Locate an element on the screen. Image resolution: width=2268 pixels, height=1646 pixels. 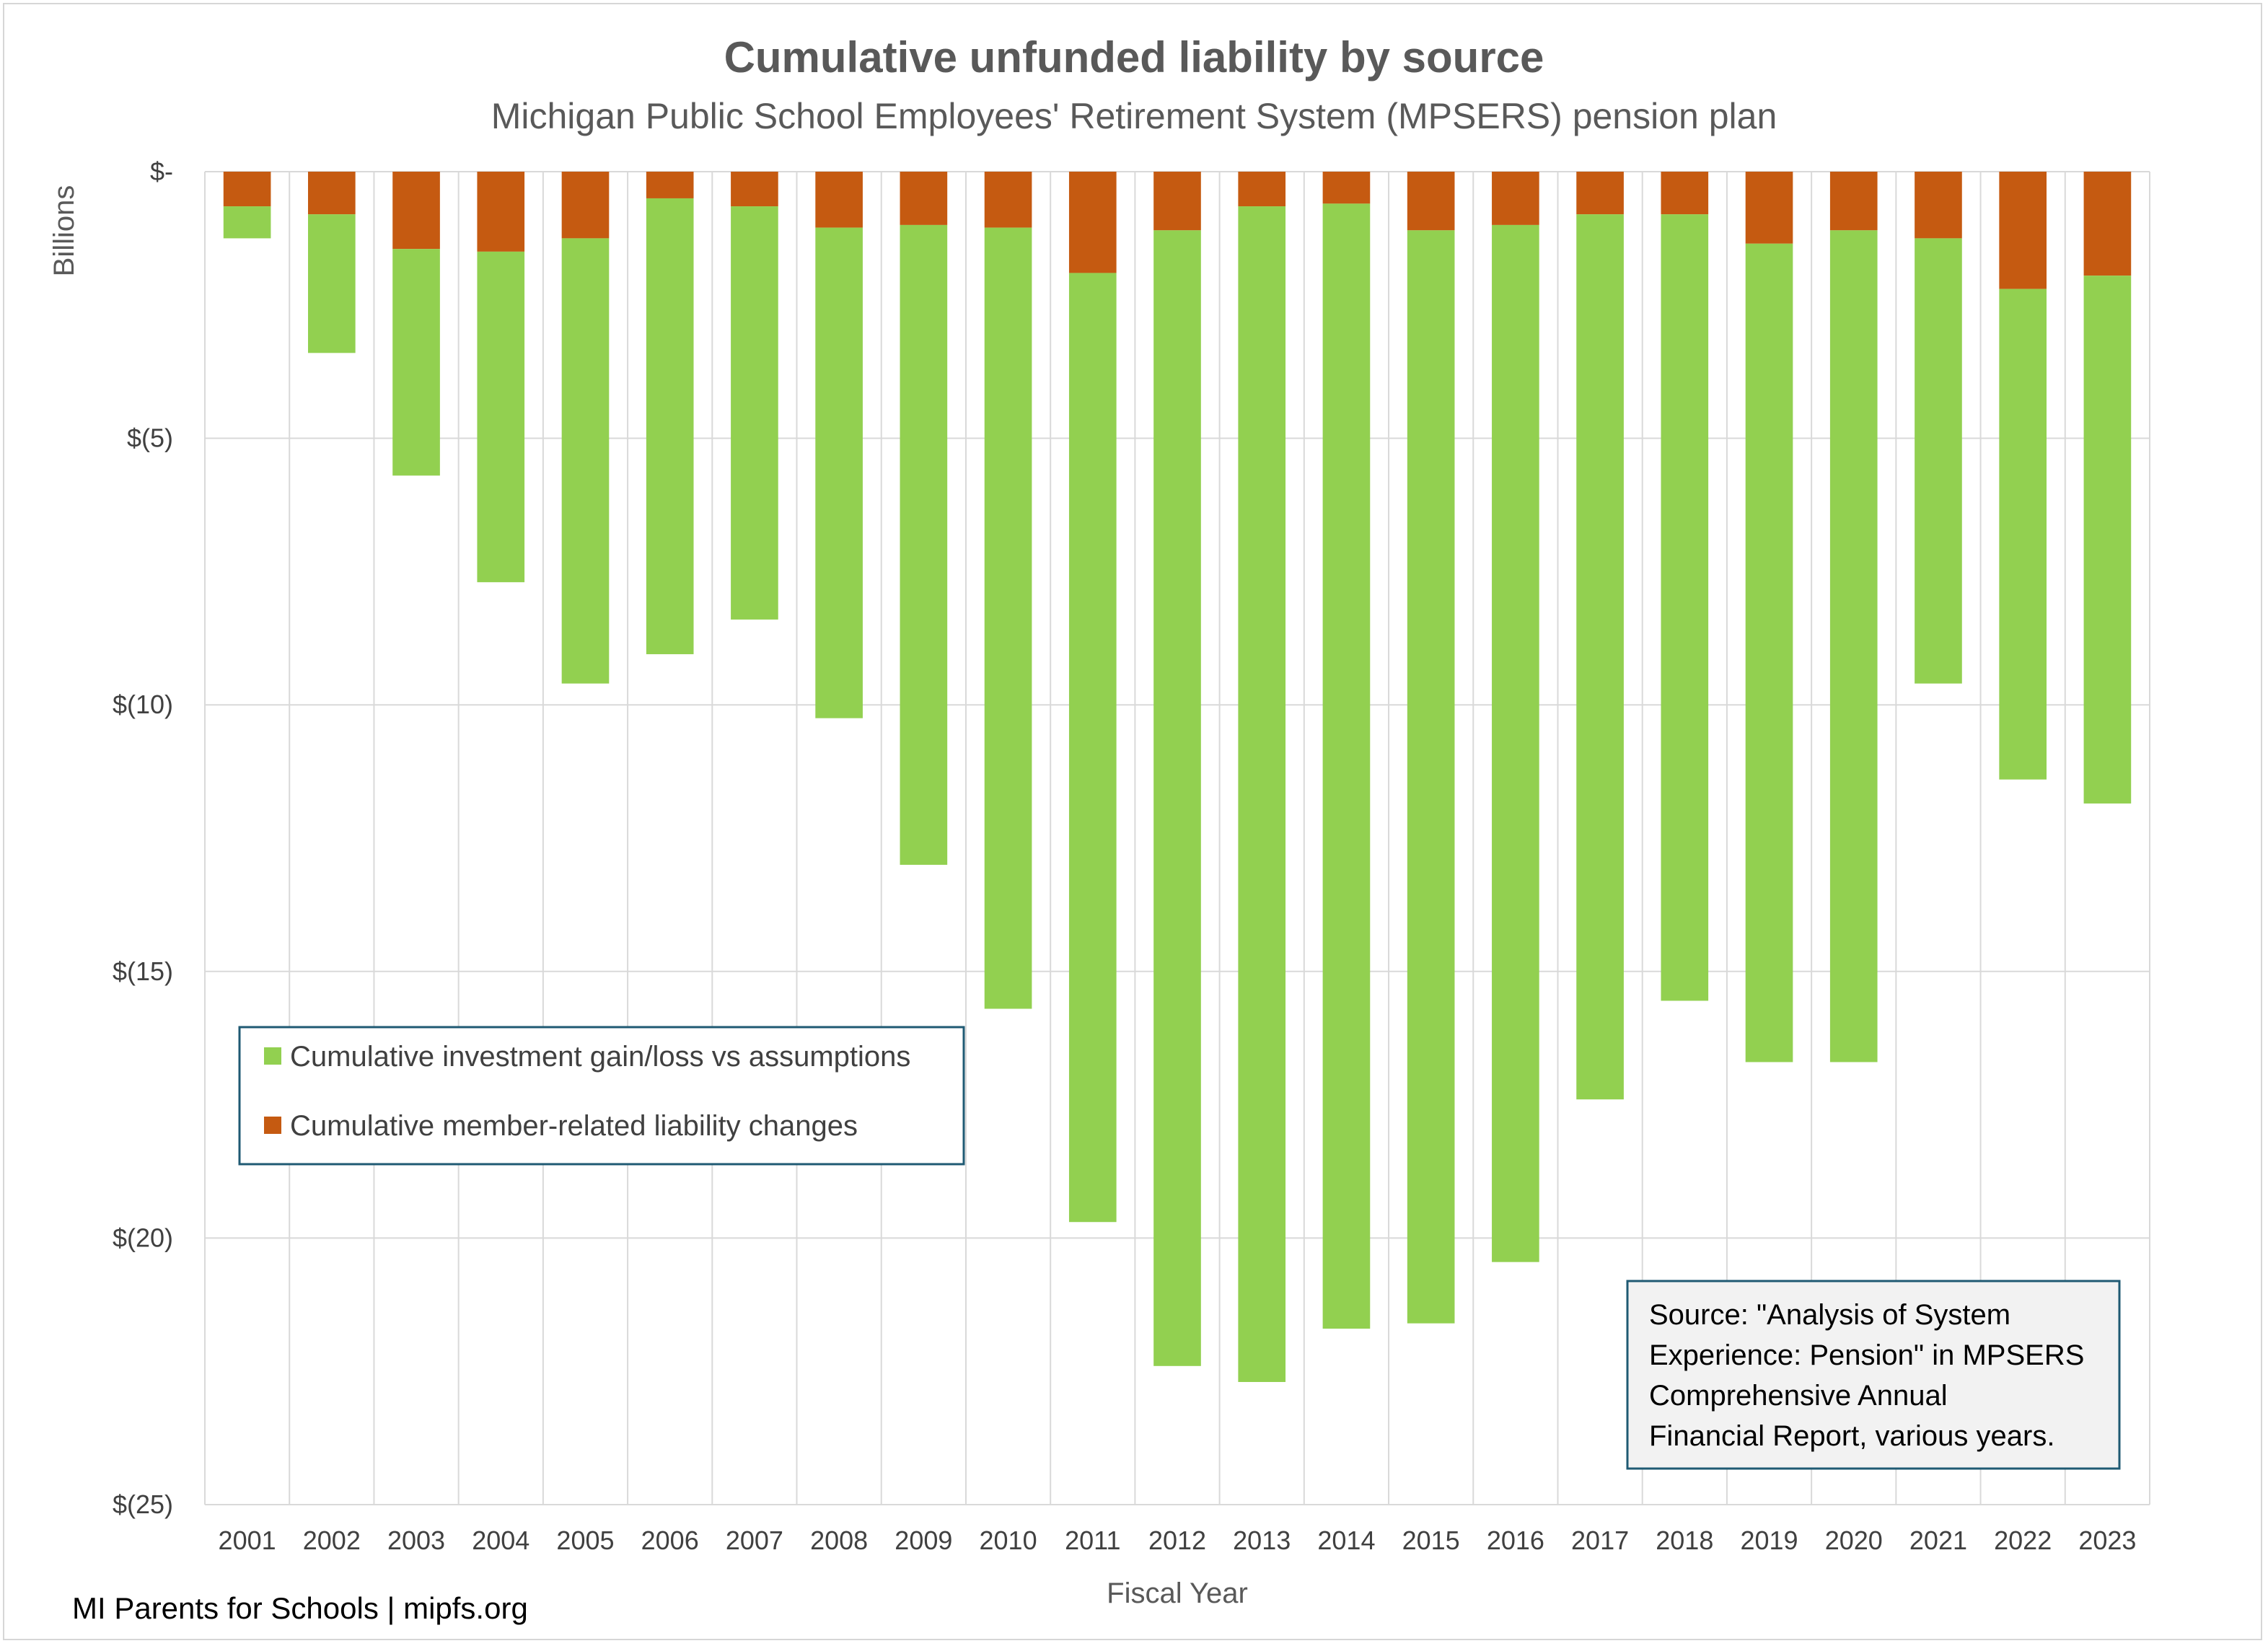
x-tick-label: 2001 is located at coordinates (248, 1540).